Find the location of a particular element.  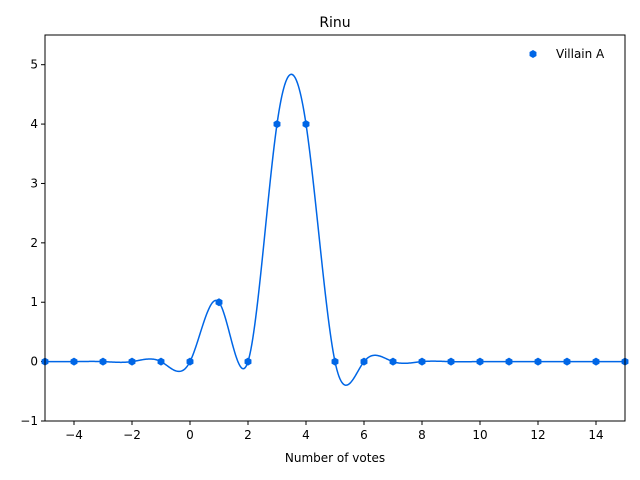

y-tick-label: 2 is located at coordinates (34, 243).